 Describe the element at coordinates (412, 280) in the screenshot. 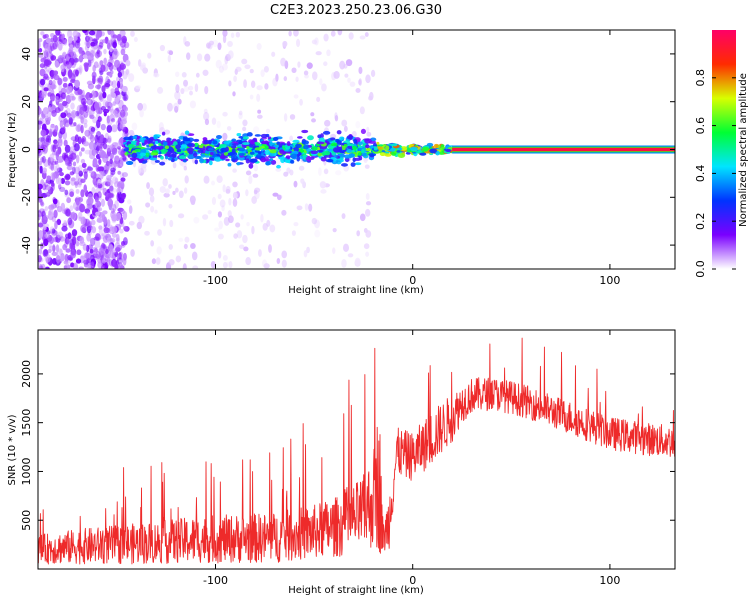

I see `spectrogram-x-tick-label: 0` at that location.